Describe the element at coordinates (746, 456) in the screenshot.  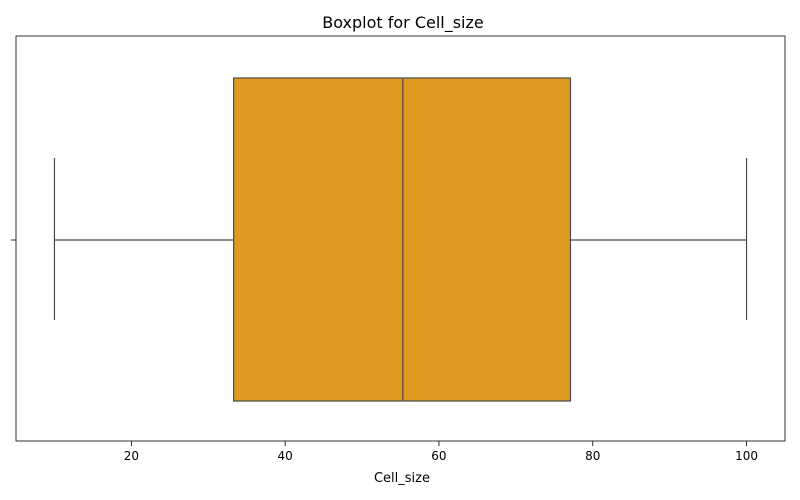
I see `x-tick-label-100: 100` at that location.